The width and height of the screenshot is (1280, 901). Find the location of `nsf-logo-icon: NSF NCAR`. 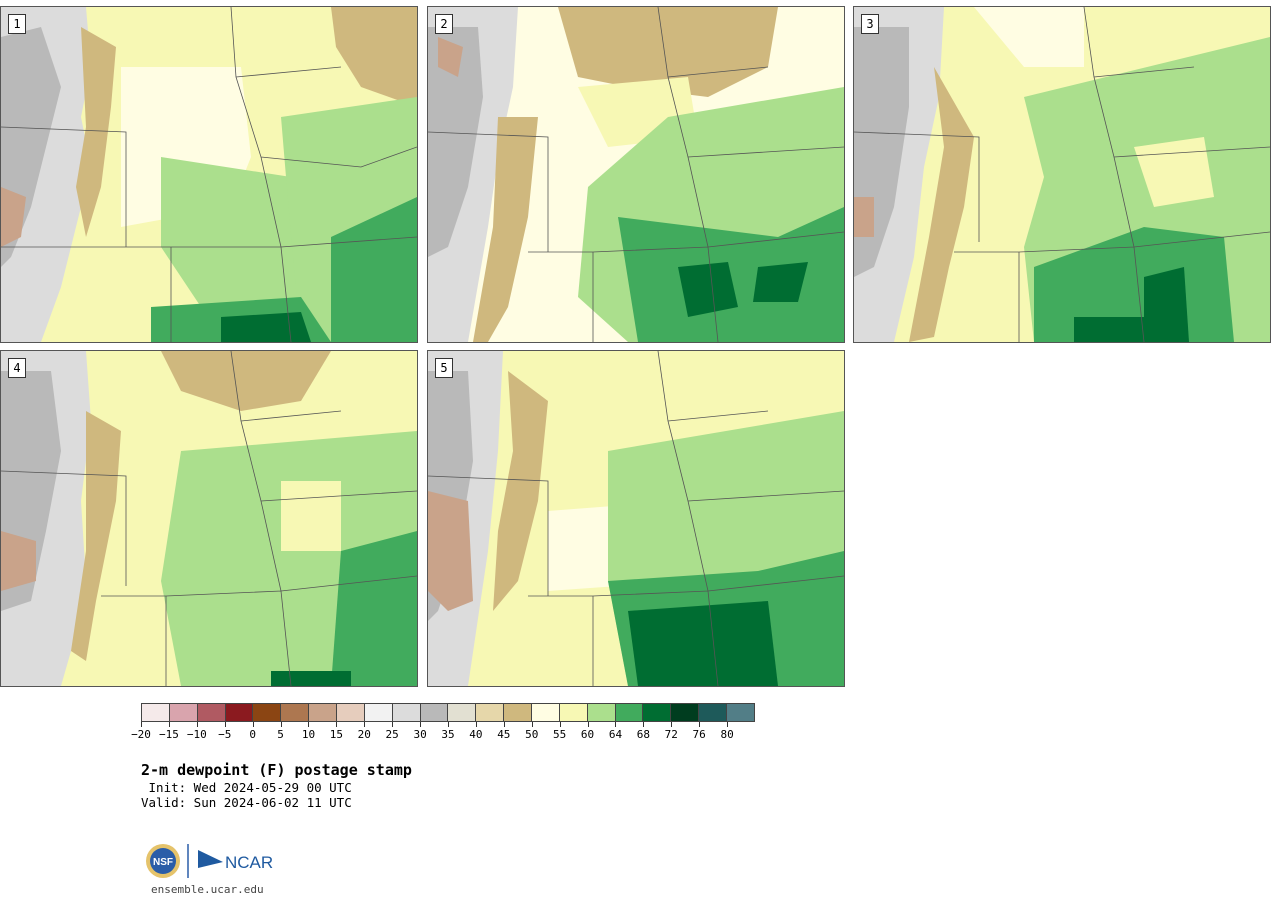

nsf-logo-icon: NSF NCAR is located at coordinates (209, 861).